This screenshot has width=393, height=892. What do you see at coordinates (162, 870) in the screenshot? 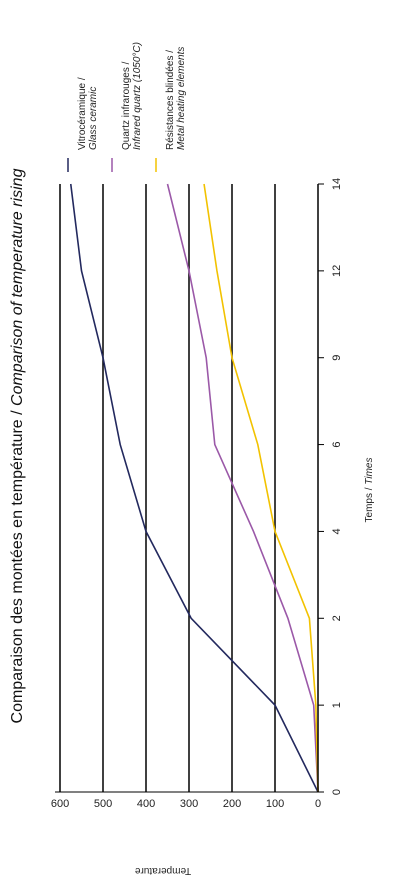
I see `y-axis-label: Temperature` at bounding box center [162, 870].